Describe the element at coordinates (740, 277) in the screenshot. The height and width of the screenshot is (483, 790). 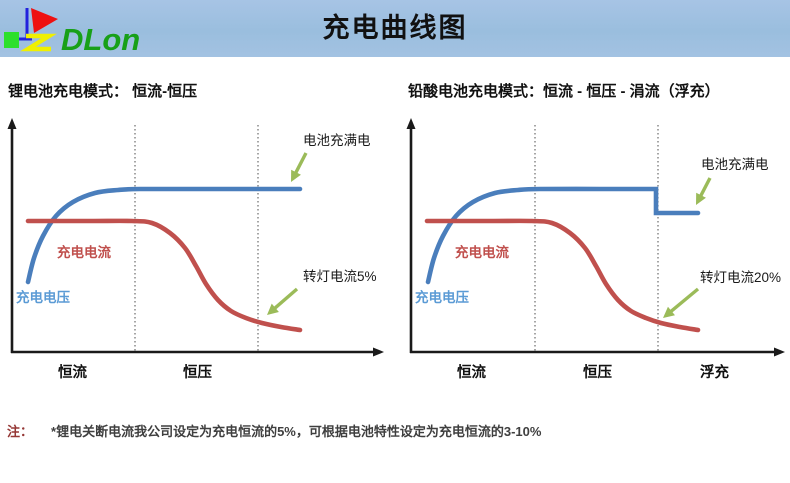
I see `annotation-label: 转灯电流20%` at that location.